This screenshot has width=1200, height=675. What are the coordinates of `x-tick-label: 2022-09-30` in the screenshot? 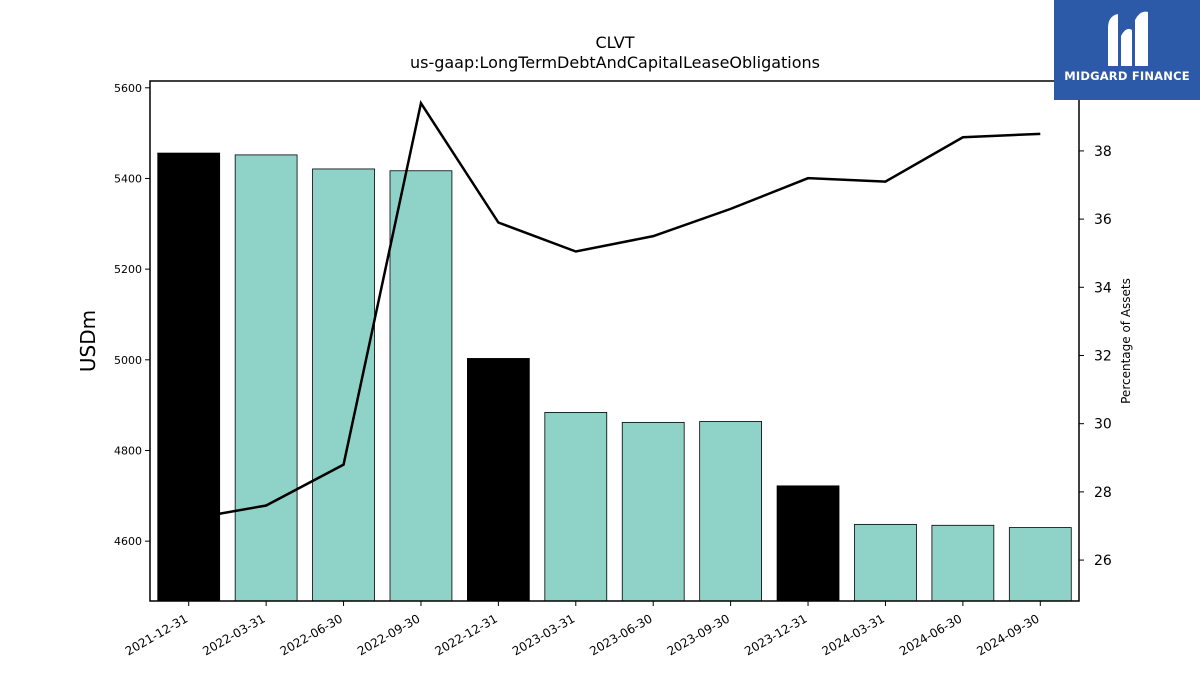 It's located at (388, 634).